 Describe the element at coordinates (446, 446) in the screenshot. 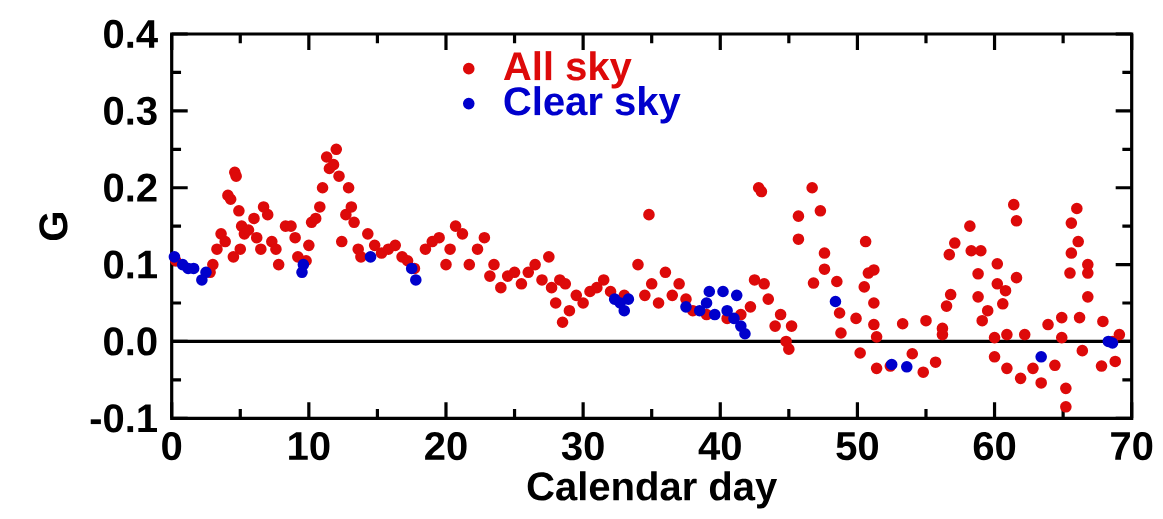

I see `x-tick-label: 20` at that location.